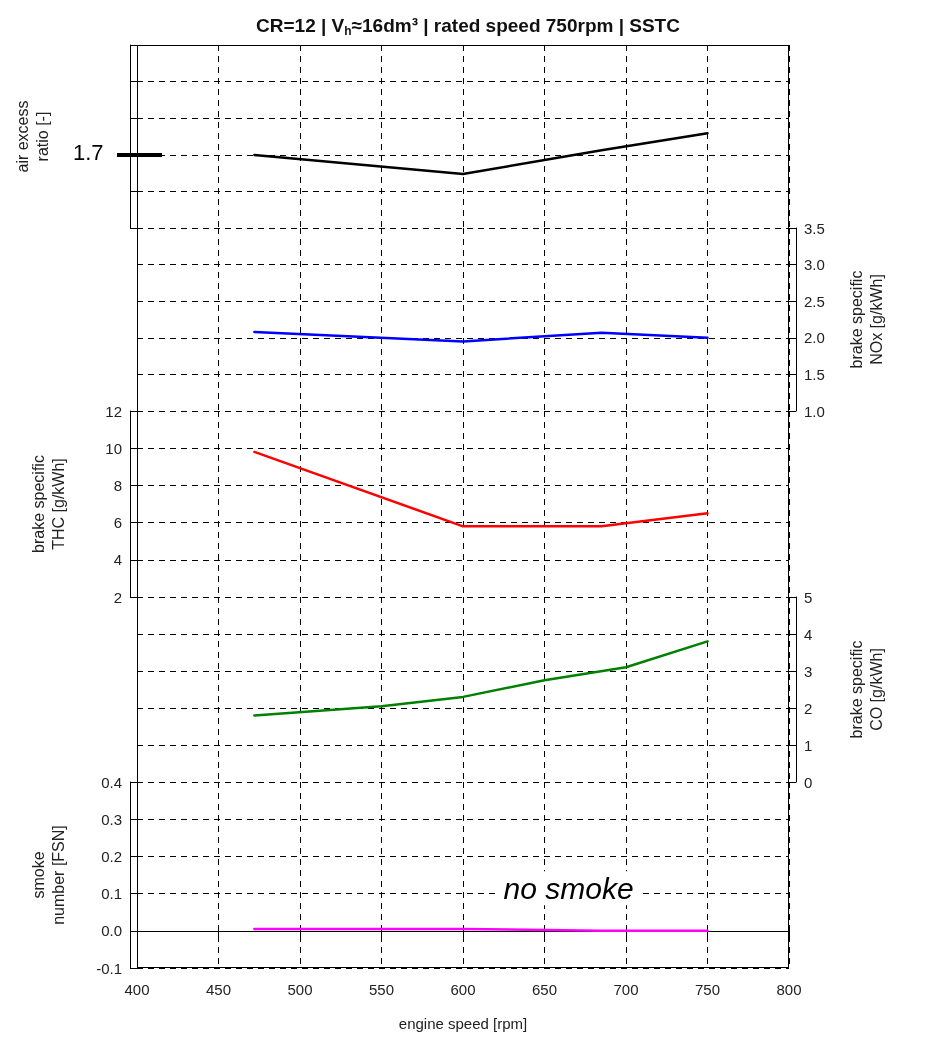 The image size is (927, 1050). I want to click on y-tick-label: 0.2, so click(111, 856).